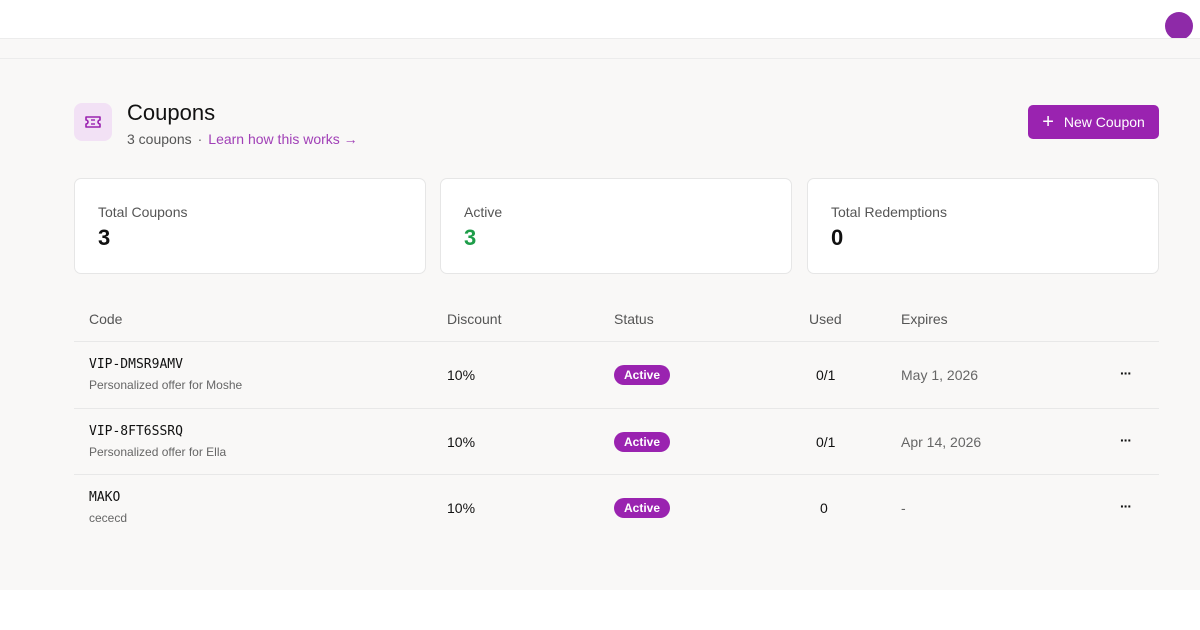 The height and width of the screenshot is (630, 1200). I want to click on coupon-code: VIP-DMSR9AMV, so click(136, 364).